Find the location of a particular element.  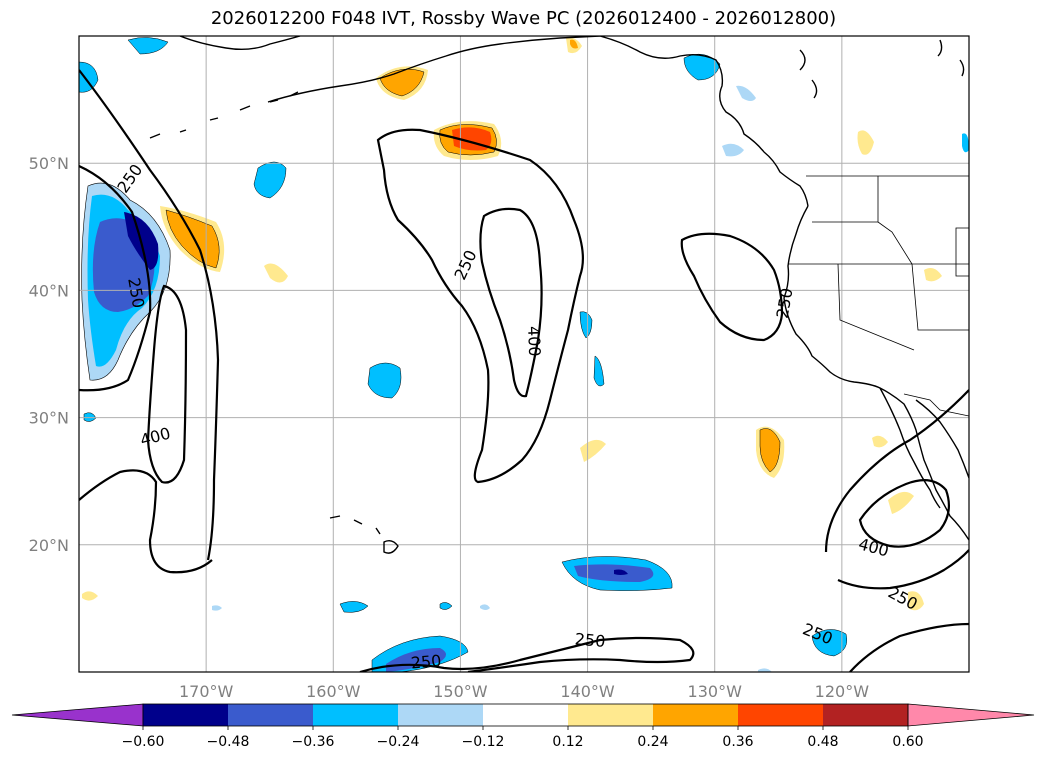

colorbar-tick-label: −0.60 is located at coordinates (143, 742).